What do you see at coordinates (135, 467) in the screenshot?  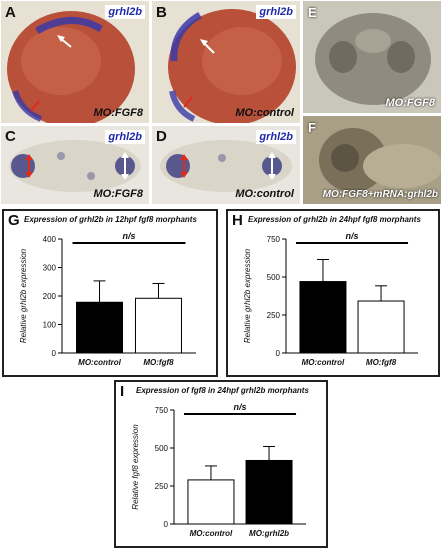 I see `y-axis-label: Relative fgf8 expression` at bounding box center [135, 467].